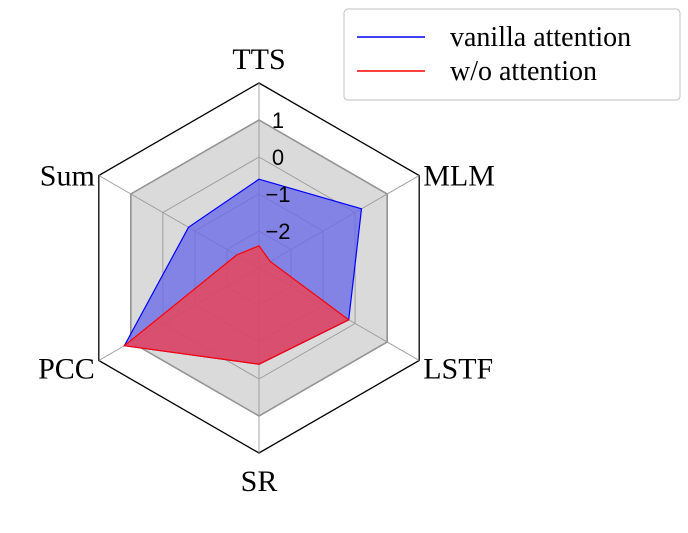 The image size is (688, 533). What do you see at coordinates (540, 37) in the screenshot?
I see `legend-entry-vanilla-attention: vanilla attention` at bounding box center [540, 37].